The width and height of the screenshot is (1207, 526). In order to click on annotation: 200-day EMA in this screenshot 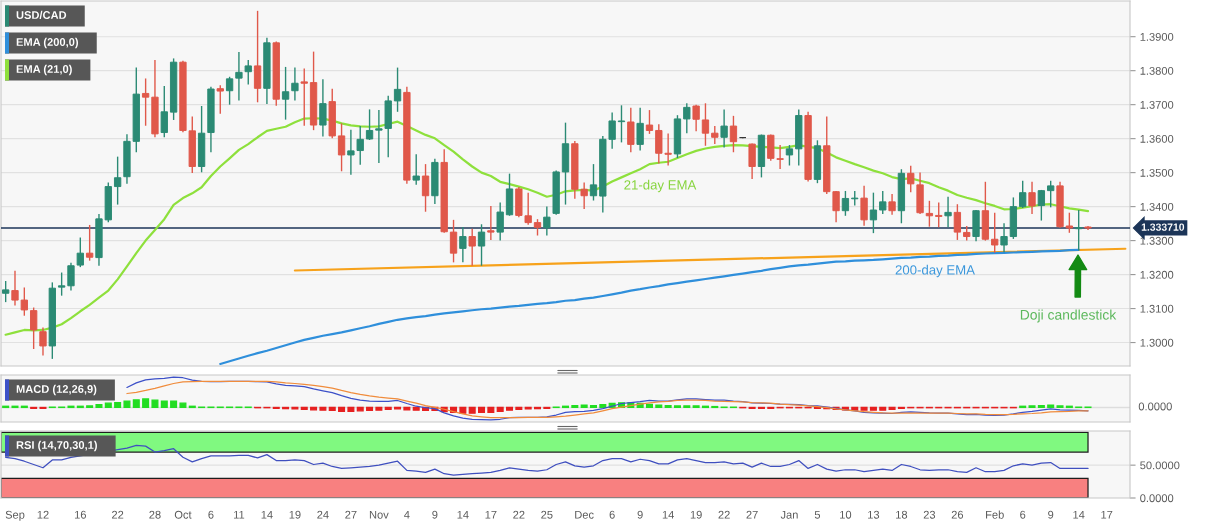, I will do `click(935, 271)`.